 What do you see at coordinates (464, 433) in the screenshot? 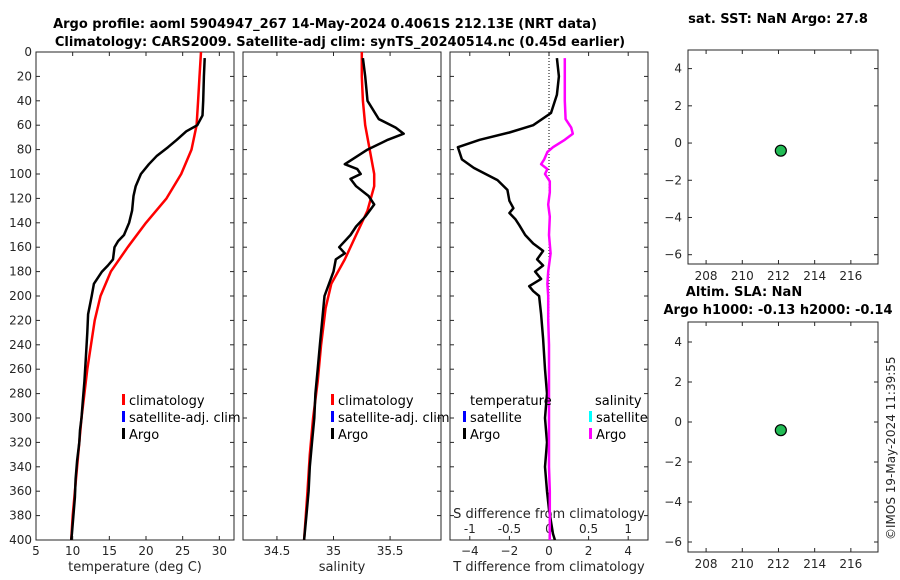
I see `t-legend-argo-swatch` at bounding box center [464, 433].